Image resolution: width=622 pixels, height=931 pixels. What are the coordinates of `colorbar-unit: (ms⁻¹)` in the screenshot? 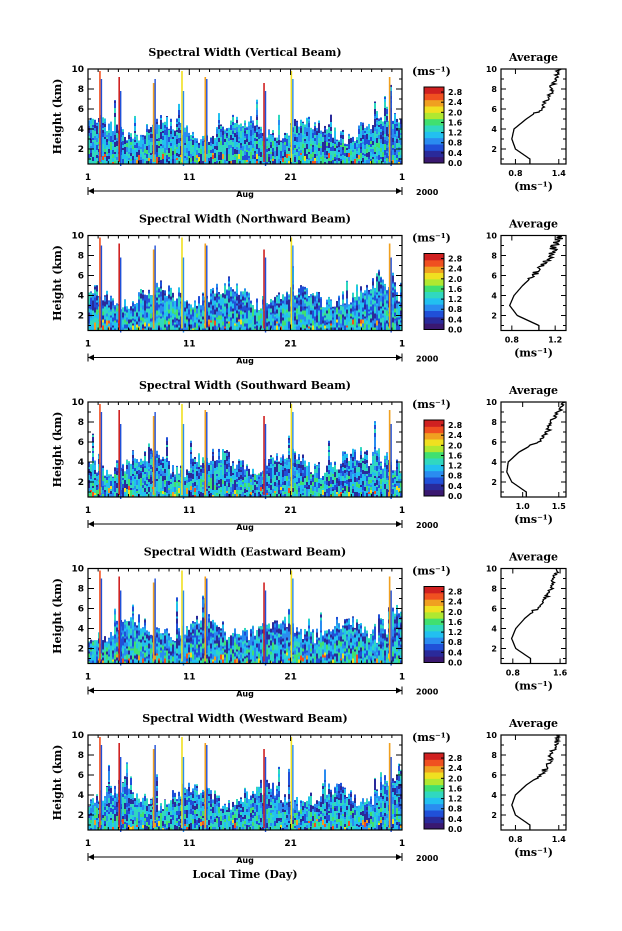 It's located at (431, 404).